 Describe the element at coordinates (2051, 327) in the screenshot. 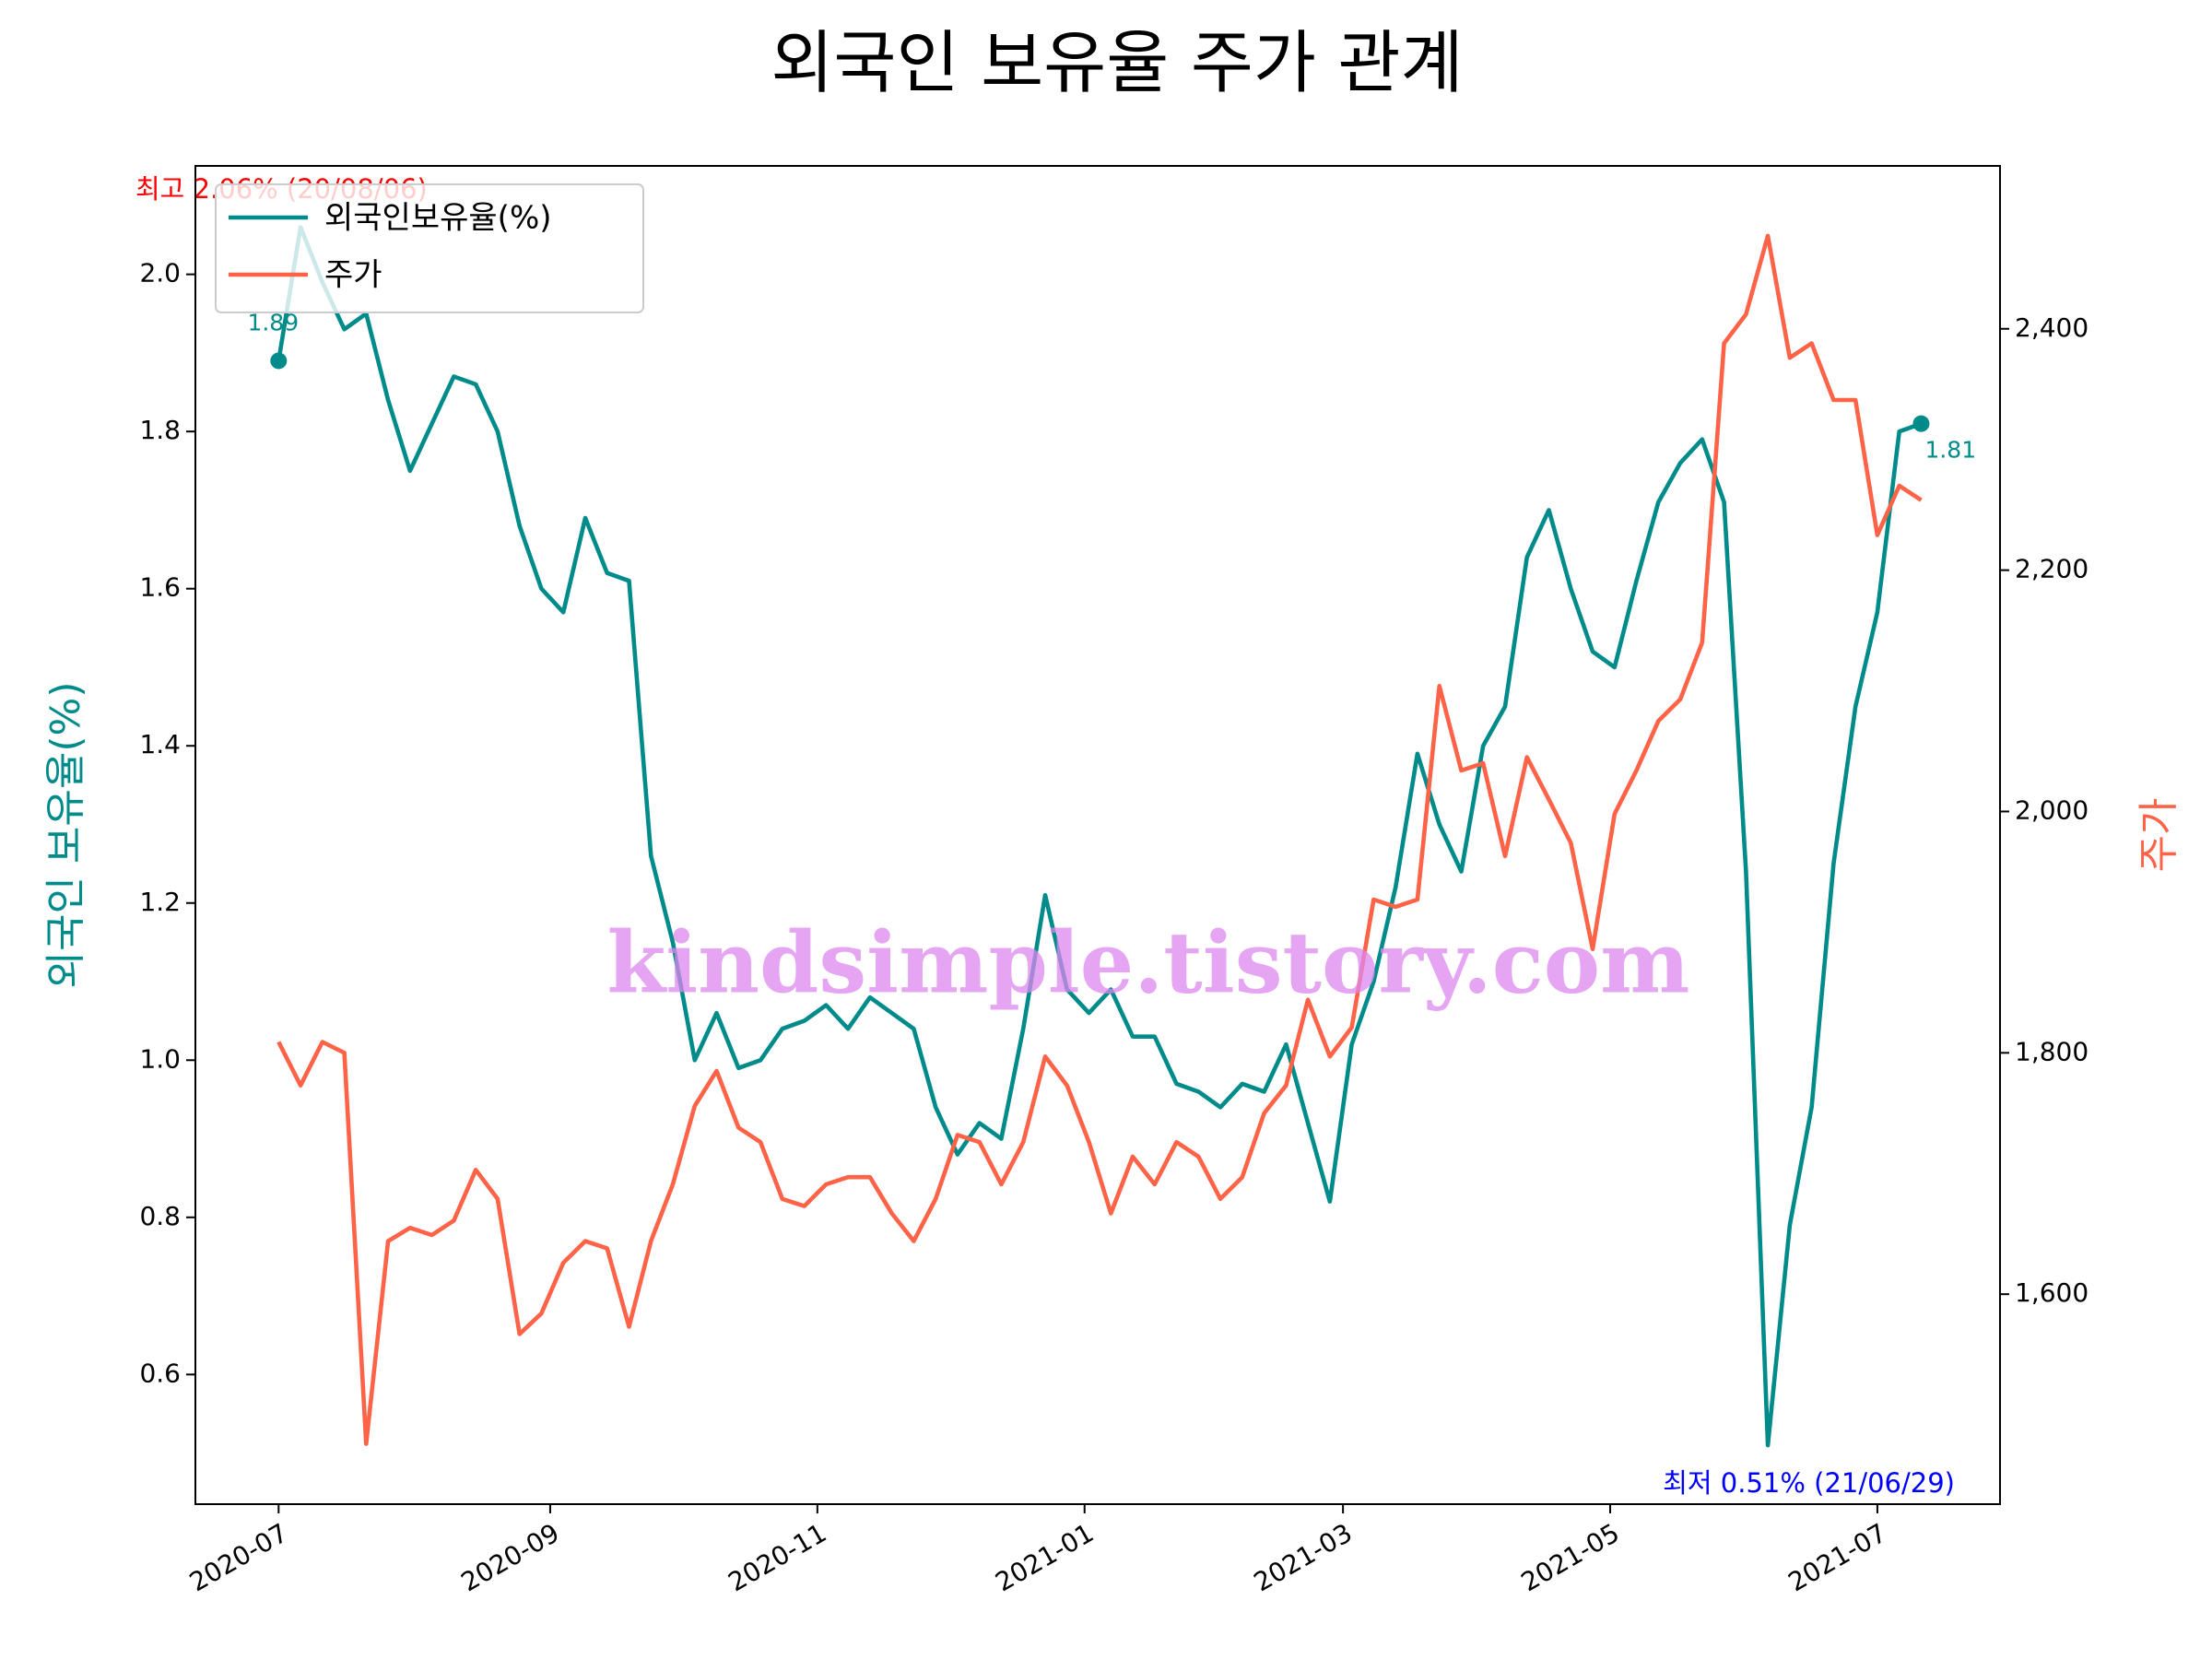

I see `y2-tick-label: 2,400` at that location.